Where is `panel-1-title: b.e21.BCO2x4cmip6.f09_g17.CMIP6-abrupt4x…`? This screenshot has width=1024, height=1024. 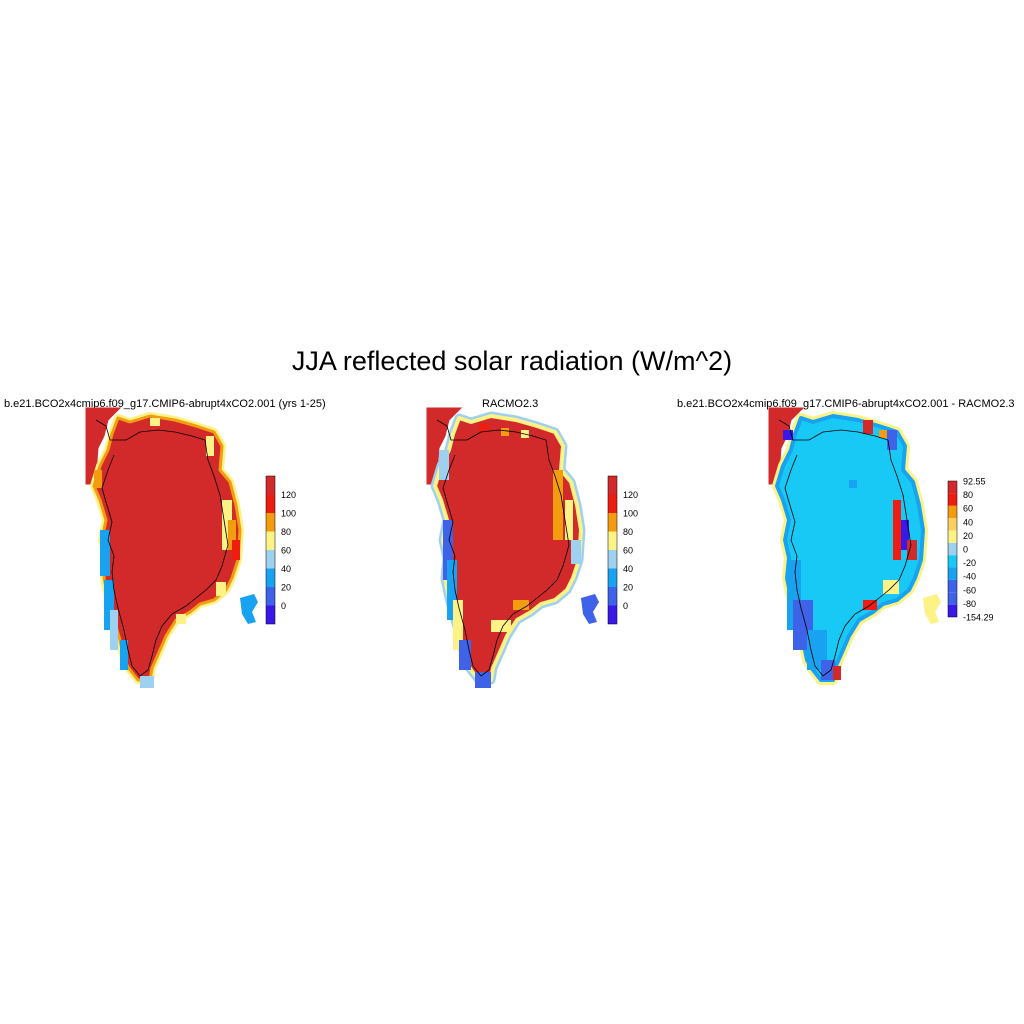 panel-1-title: b.e21.BCO2x4cmip6.f09_g17.CMIP6-abrupt4x… is located at coordinates (165, 404).